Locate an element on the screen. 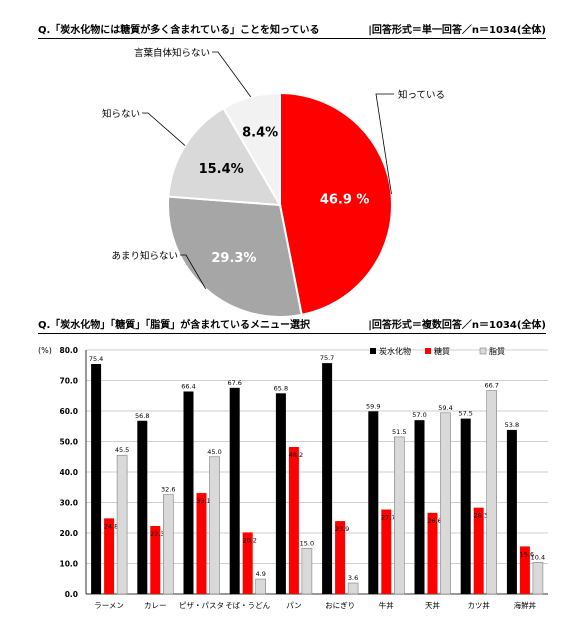 The image size is (571, 626). bar-value-label-6-2: 51.5 is located at coordinates (399, 432).